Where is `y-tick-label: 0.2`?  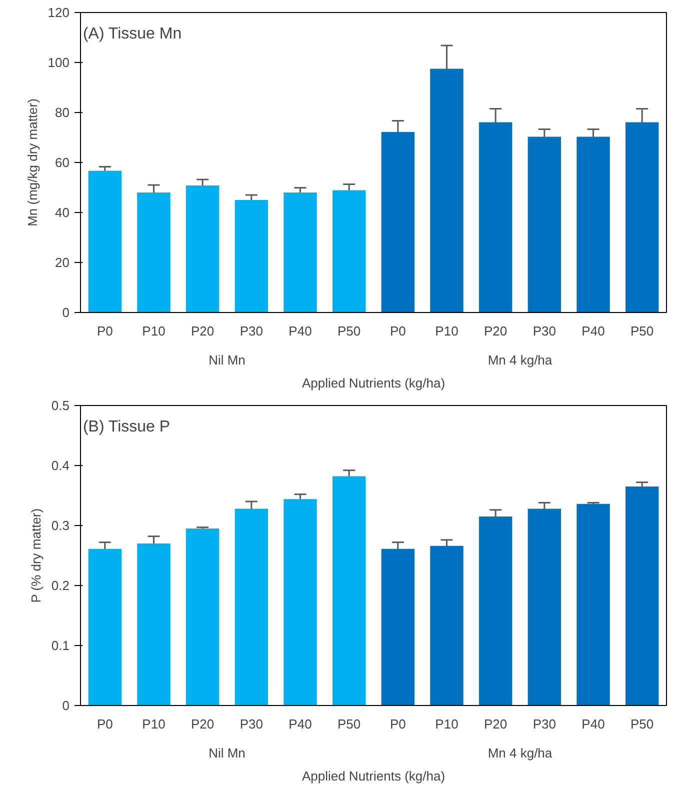 y-tick-label: 0.2 is located at coordinates (60, 585).